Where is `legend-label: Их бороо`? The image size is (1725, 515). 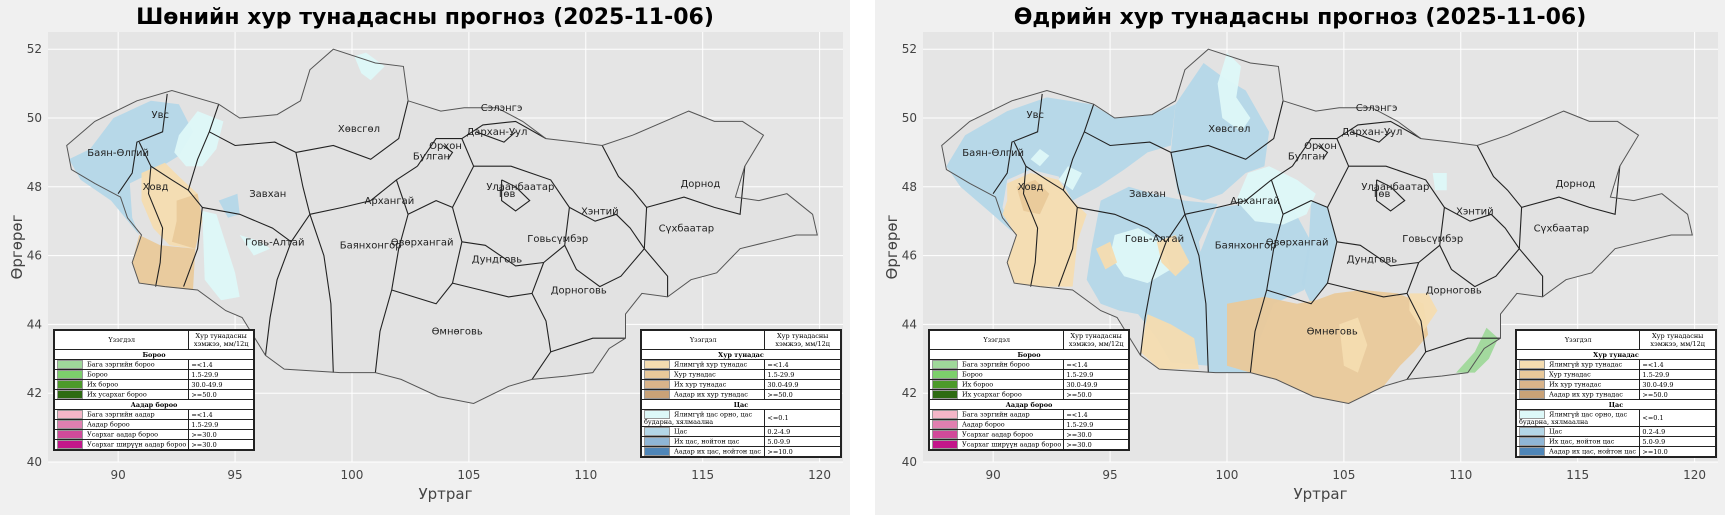 legend-label: Их бороо is located at coordinates (103, 384).